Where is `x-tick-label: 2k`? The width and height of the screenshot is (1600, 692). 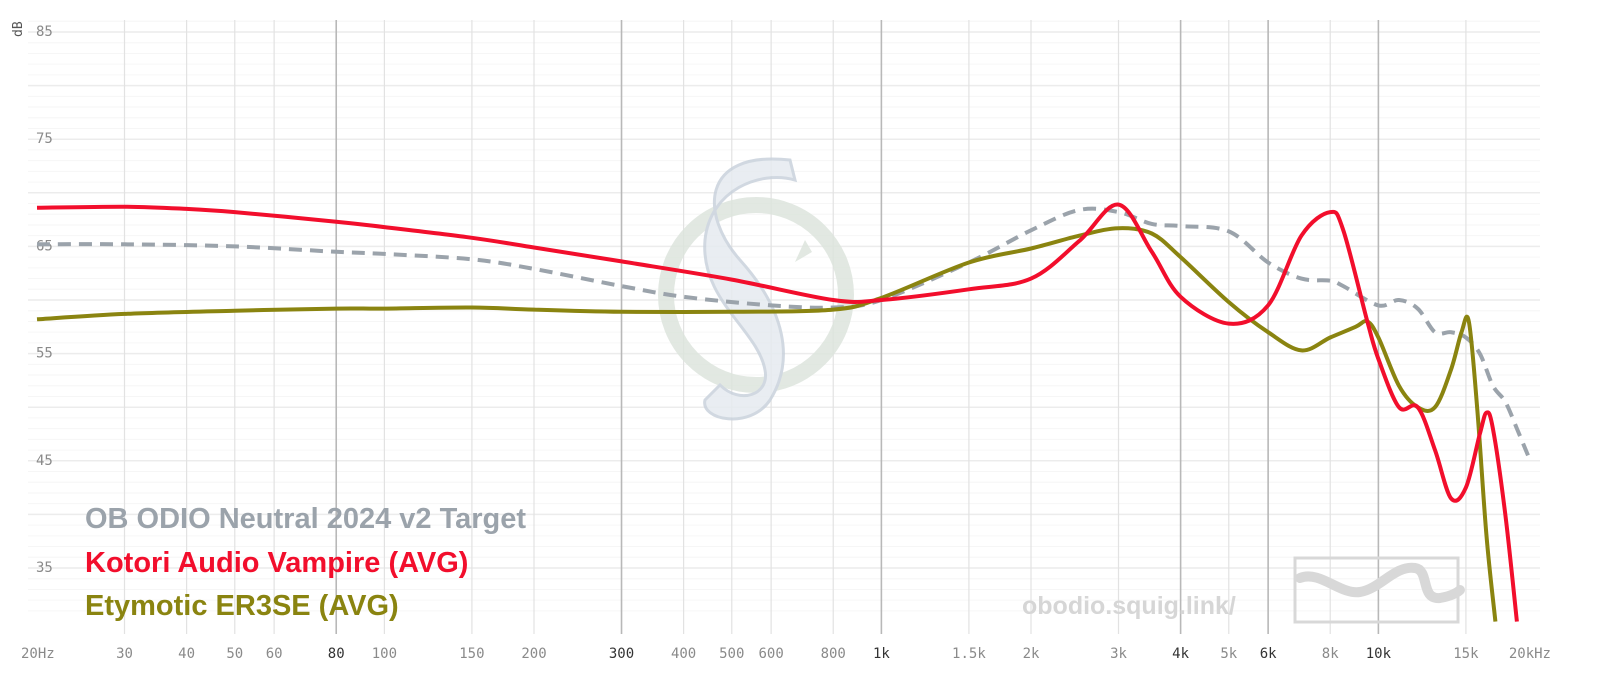 x-tick-label: 2k is located at coordinates (1031, 654).